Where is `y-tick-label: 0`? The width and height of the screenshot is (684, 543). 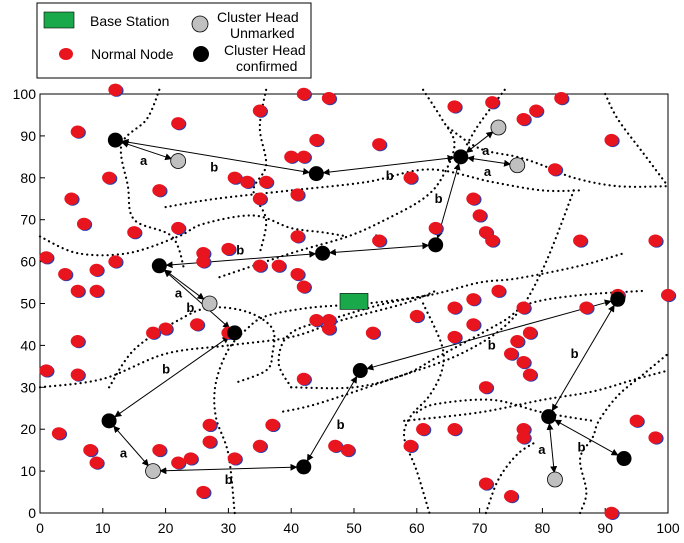 y-tick-label: 0 is located at coordinates (32, 513).